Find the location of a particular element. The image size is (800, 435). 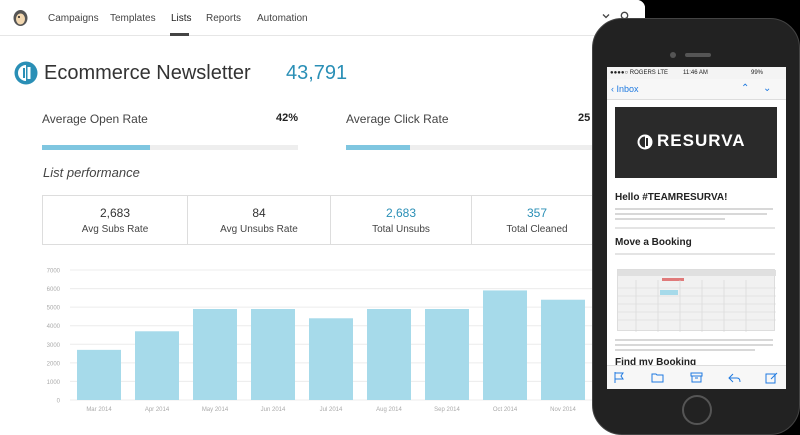

open-rate-bar is located at coordinates (170, 147).